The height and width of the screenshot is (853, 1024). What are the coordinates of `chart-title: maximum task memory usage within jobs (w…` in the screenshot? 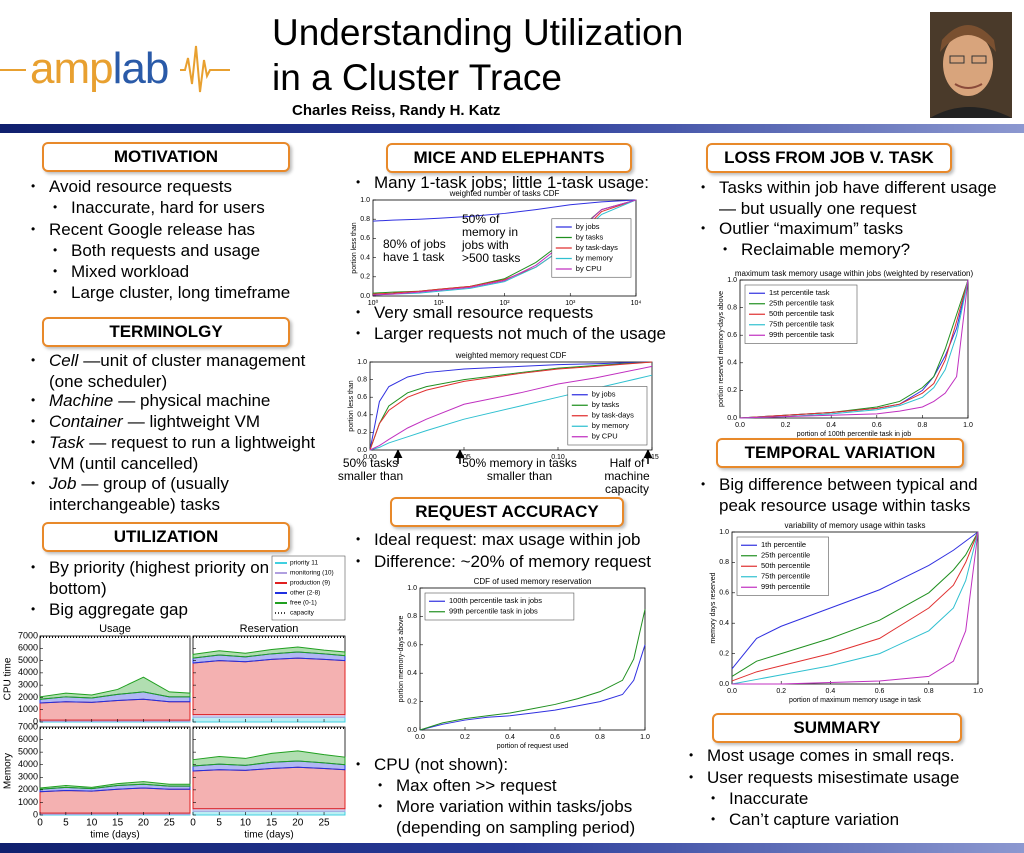 It's located at (854, 273).